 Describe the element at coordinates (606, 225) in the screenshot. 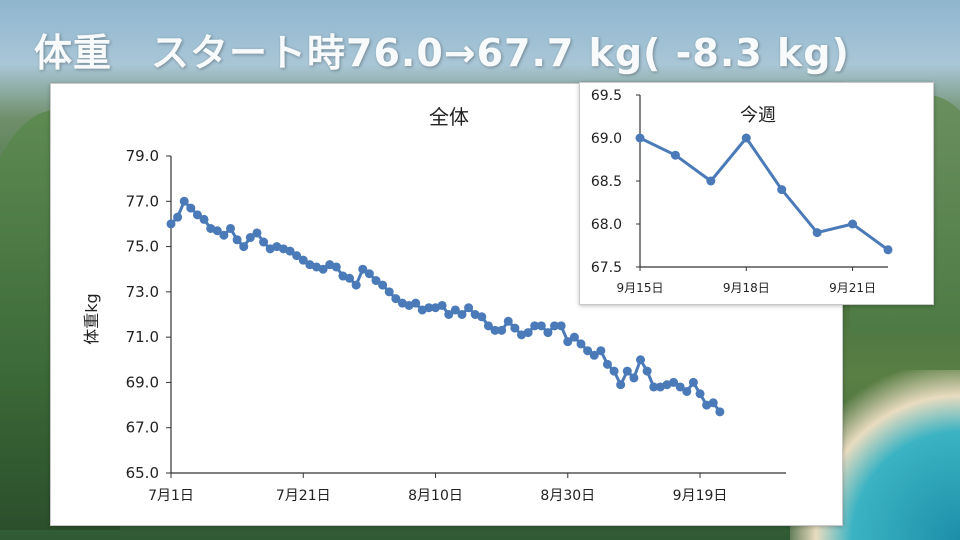

I see `y-tick-label: 68.0` at that location.